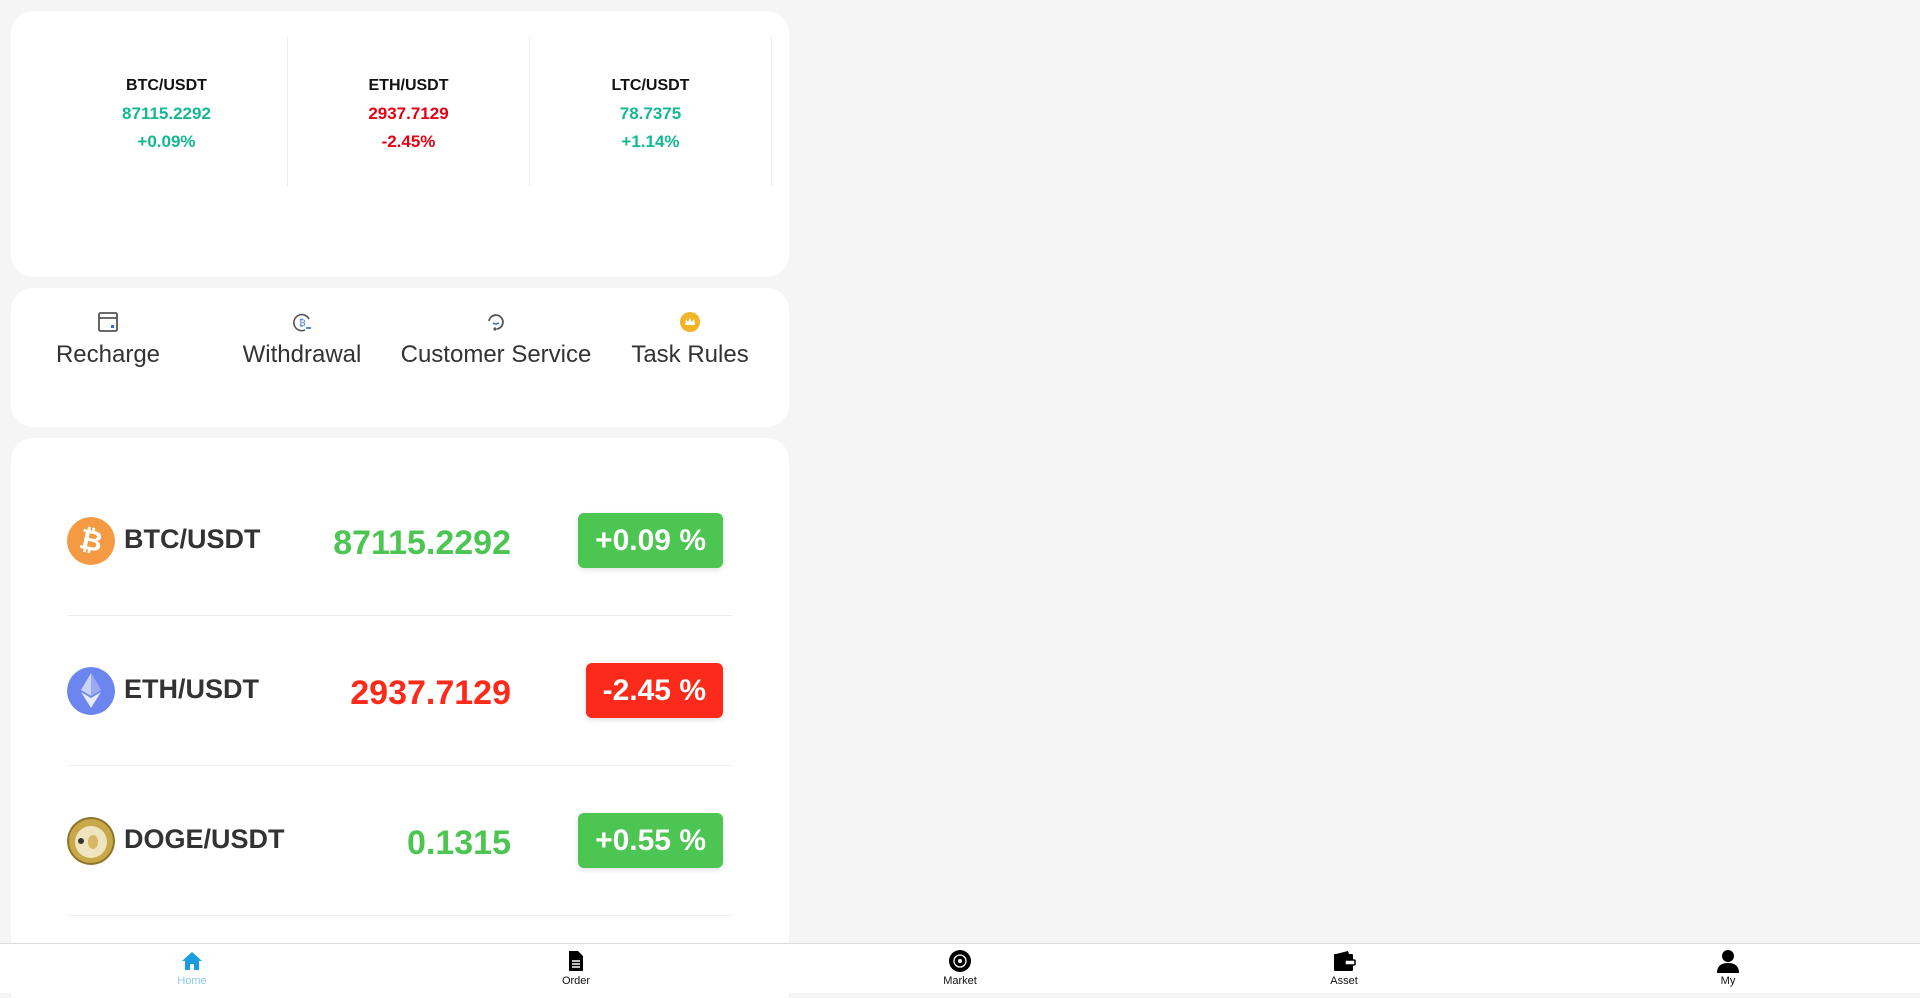  I want to click on bitcoin-withdraw-icon: ₿, so click(302, 322).